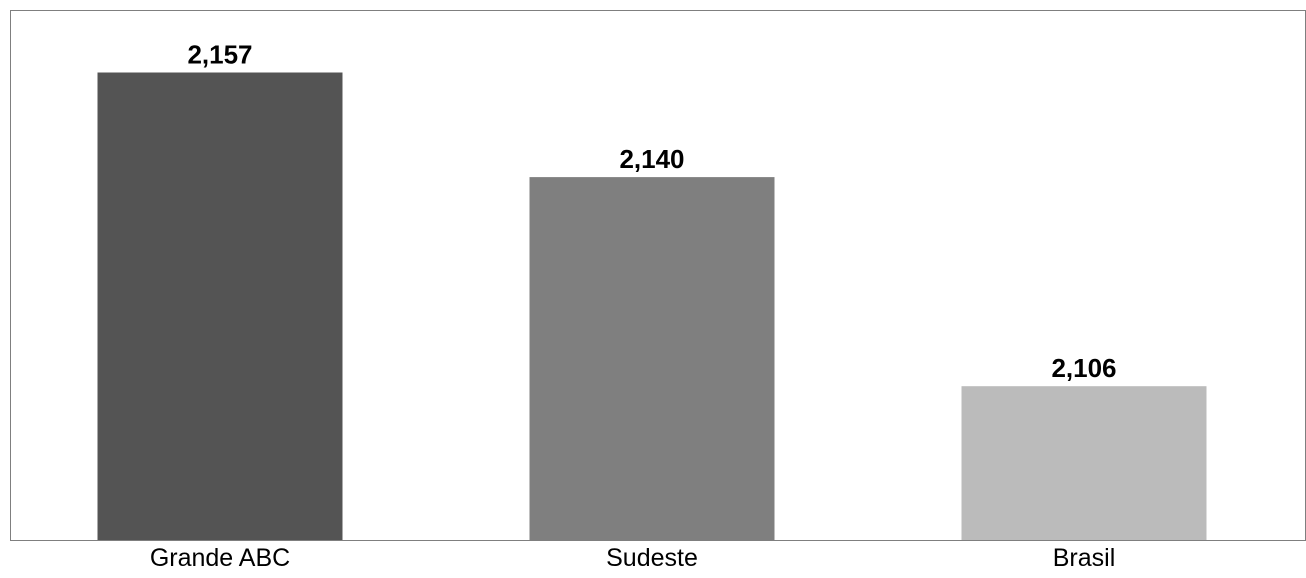  What do you see at coordinates (219, 55) in the screenshot?
I see `data-label: 2,157` at bounding box center [219, 55].